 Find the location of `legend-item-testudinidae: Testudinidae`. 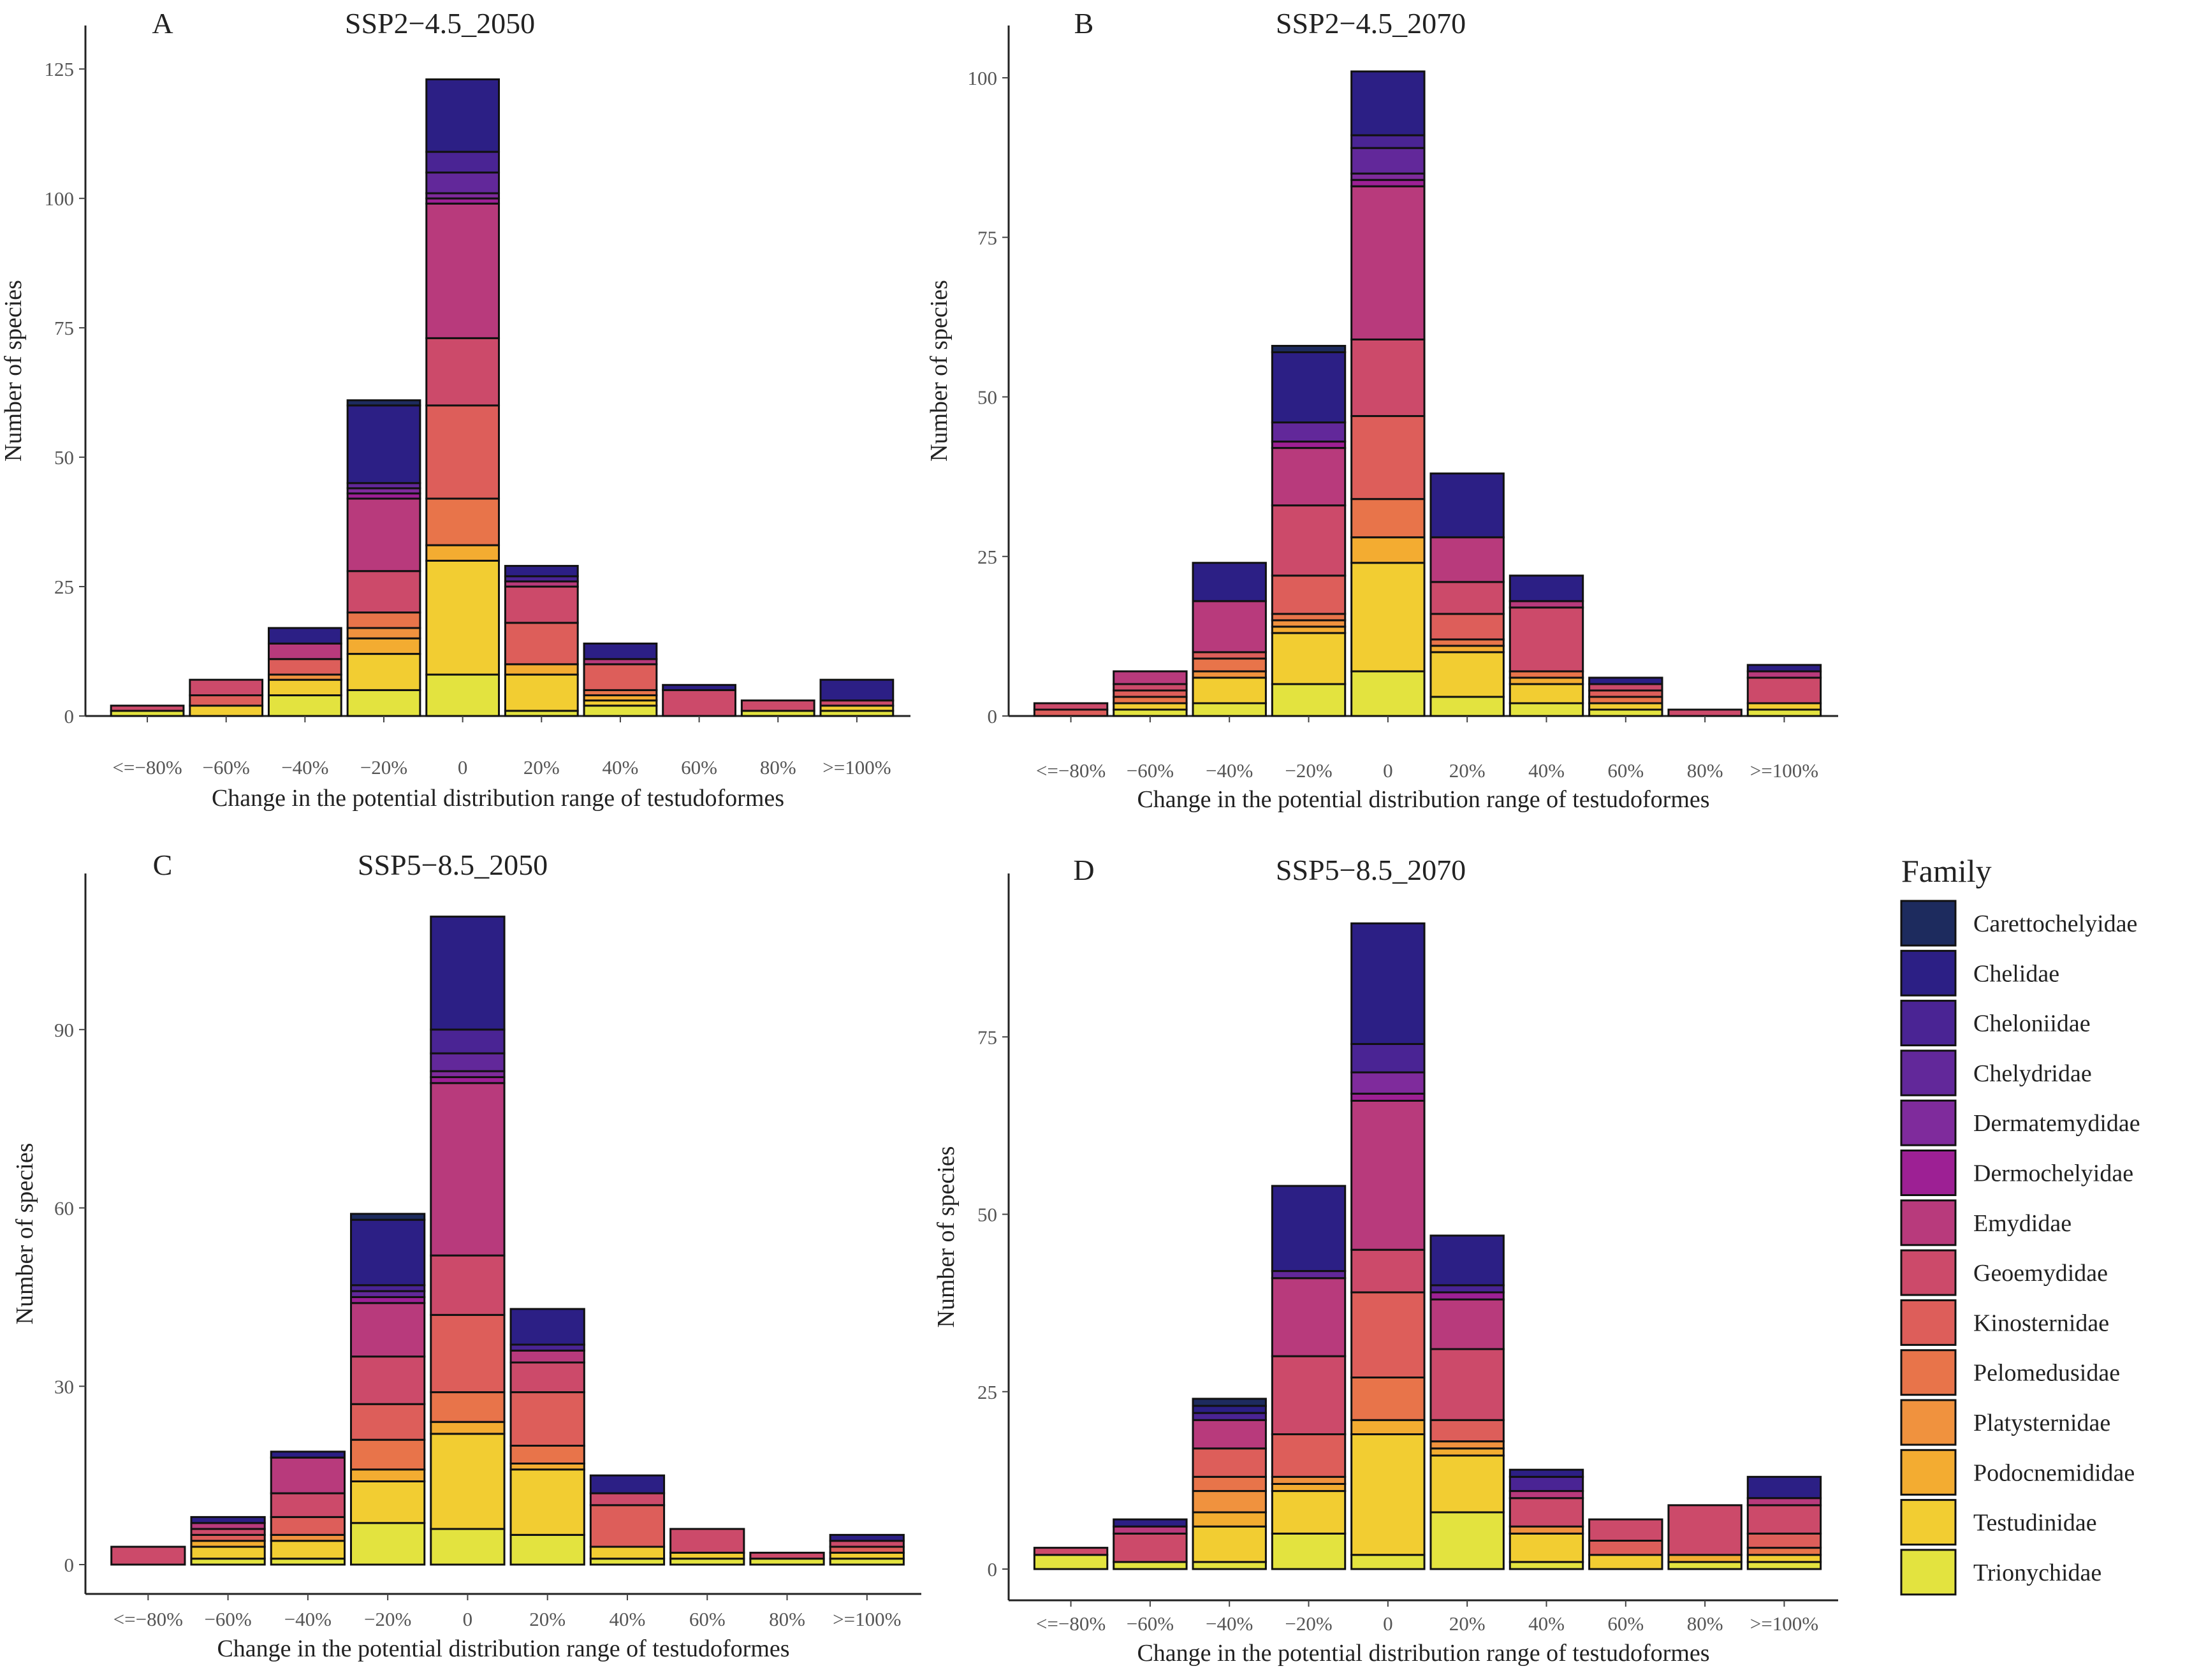

legend-item-testudinidae: Testudinidae is located at coordinates (1998, 1522).